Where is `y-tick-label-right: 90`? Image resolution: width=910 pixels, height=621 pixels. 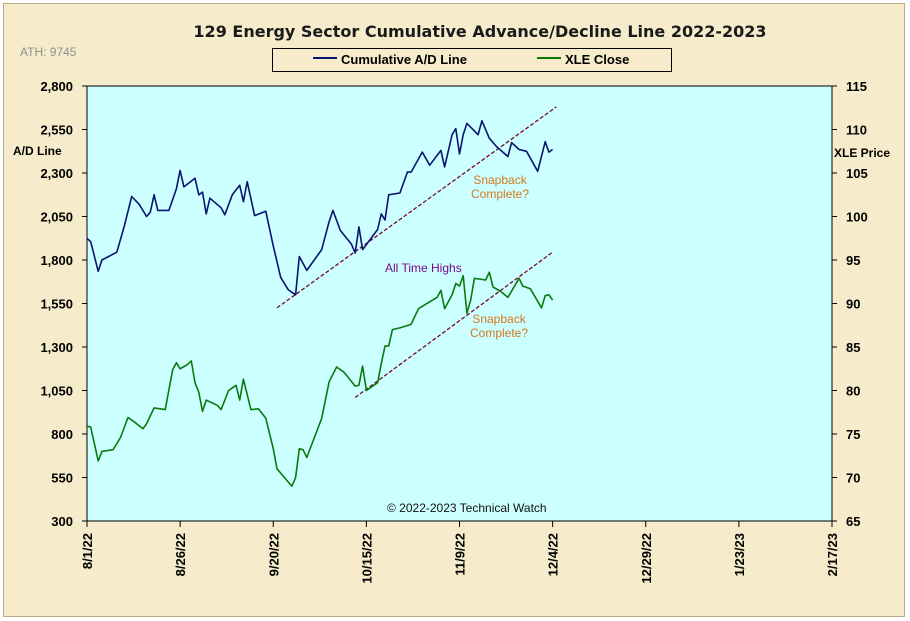 y-tick-label-right: 90 is located at coordinates (853, 304).